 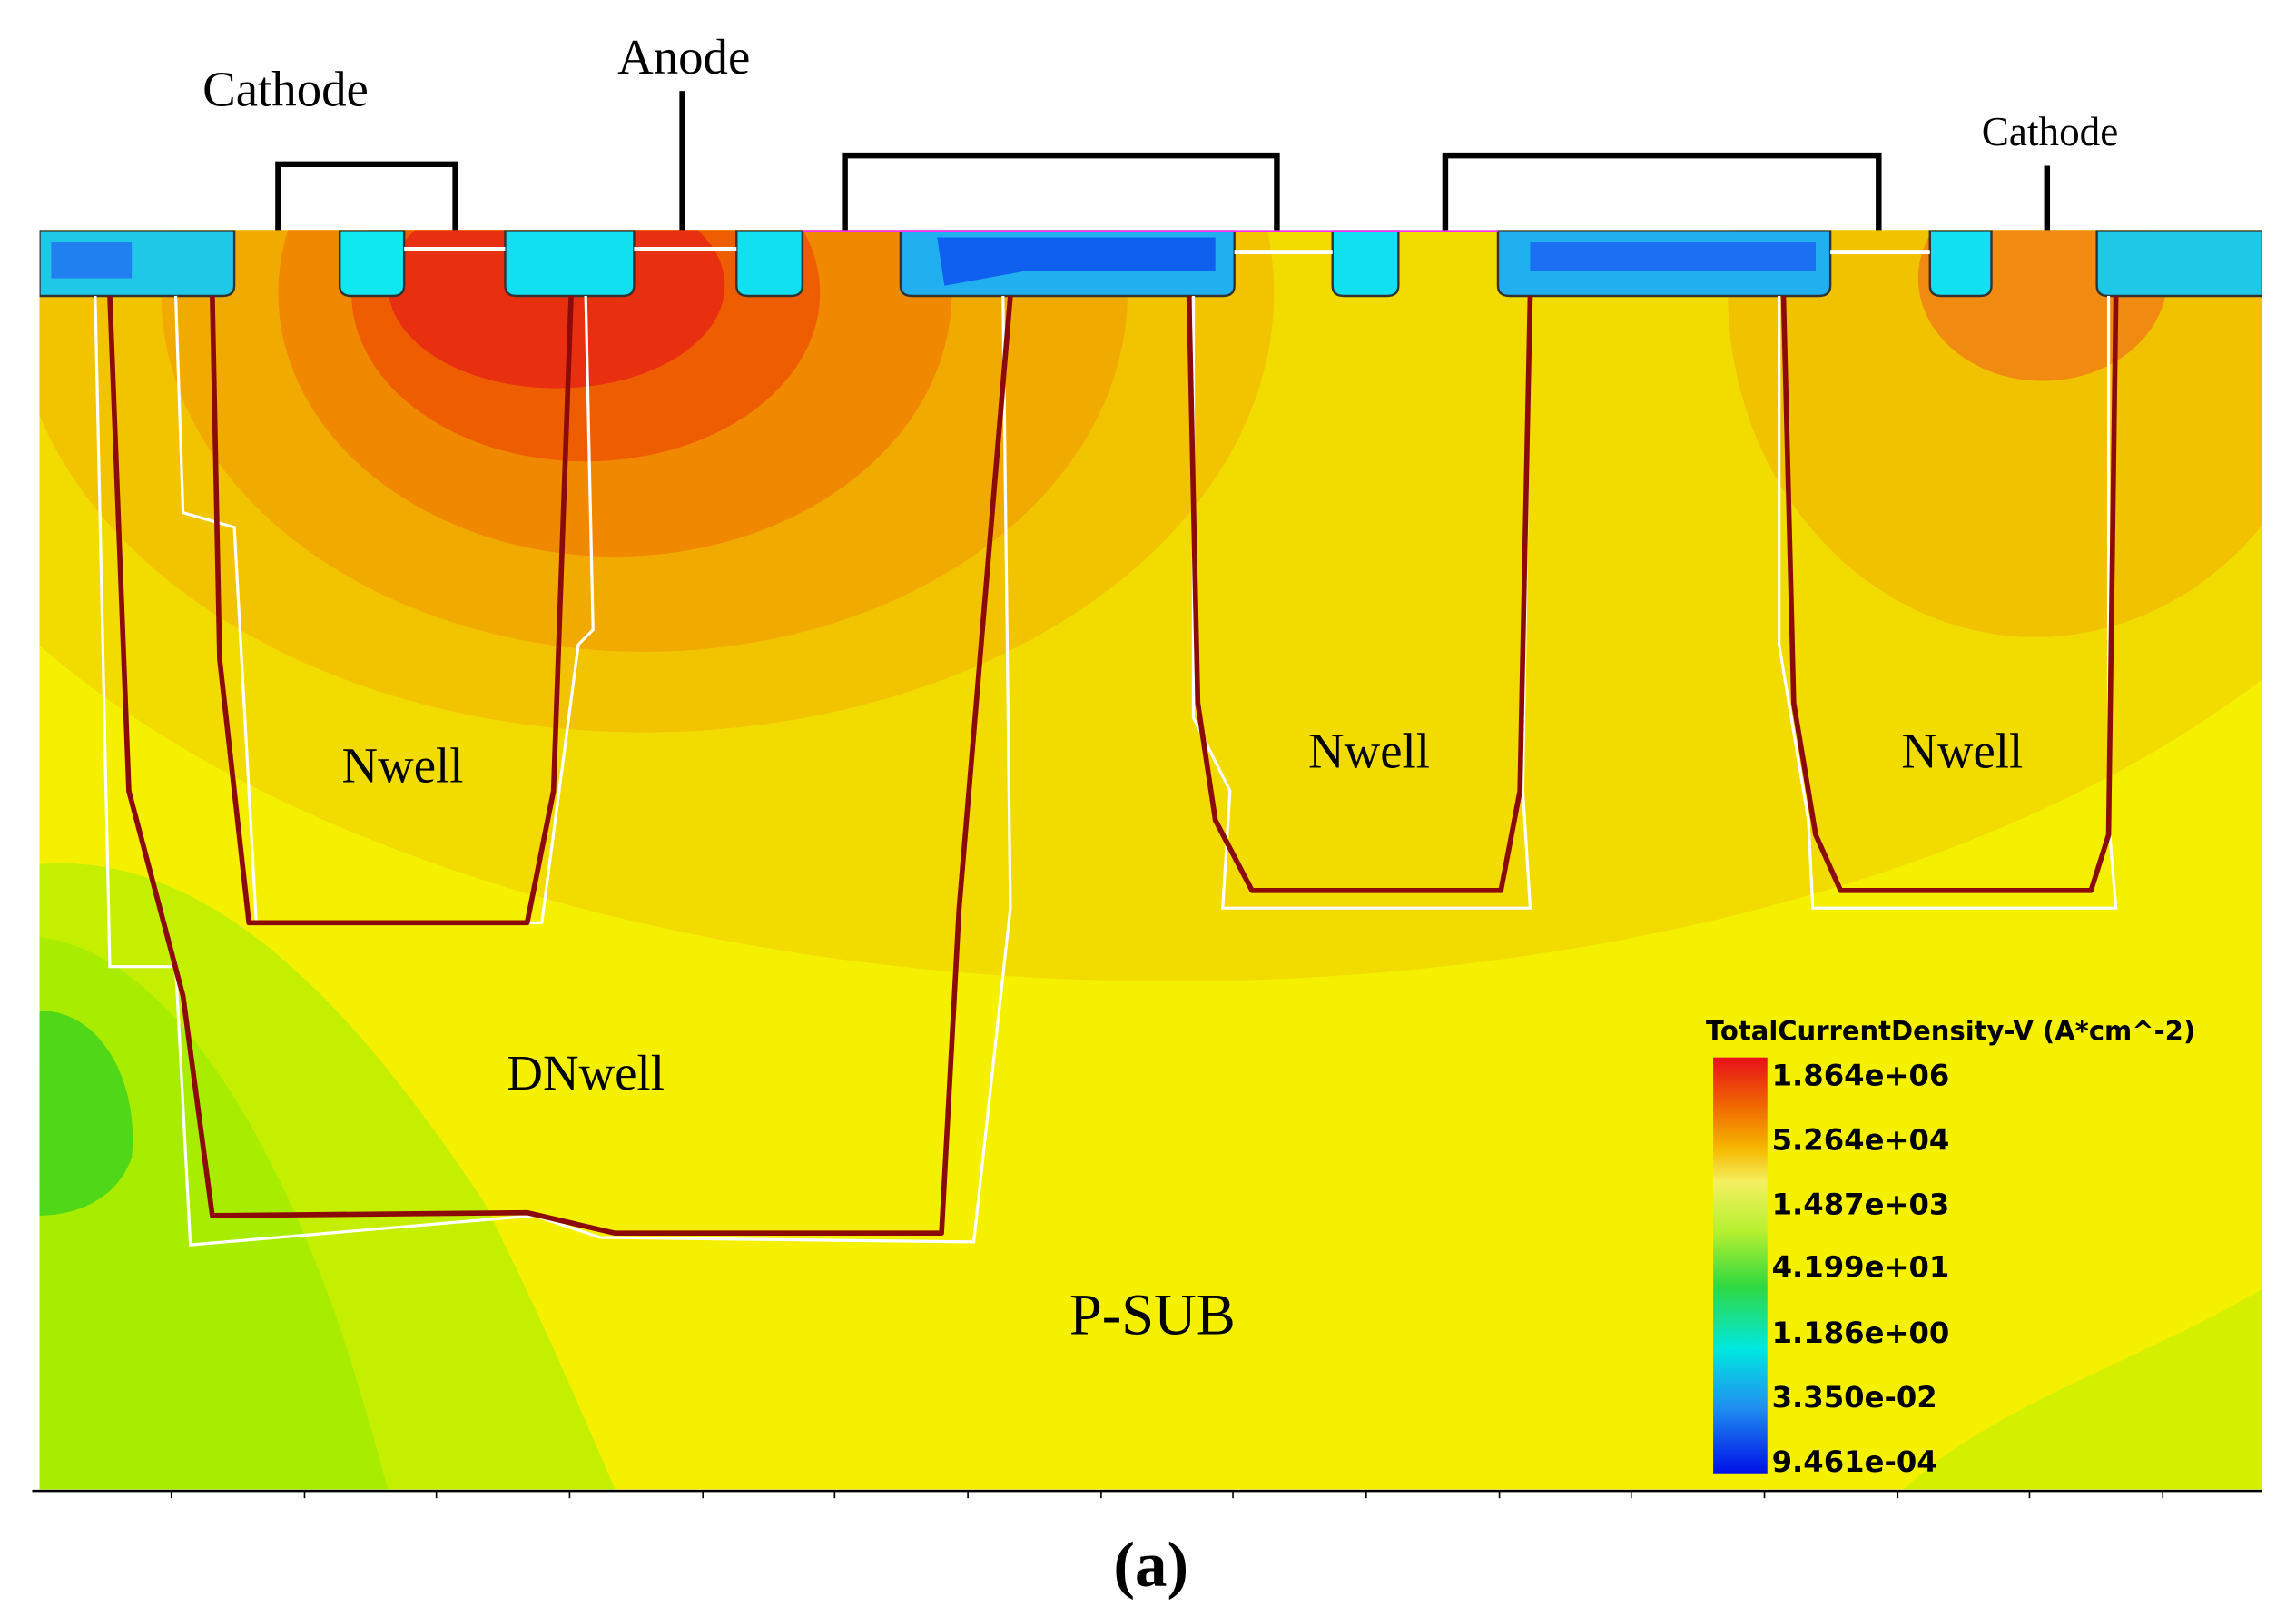 I want to click on isolation, so click(x=1150, y=264).